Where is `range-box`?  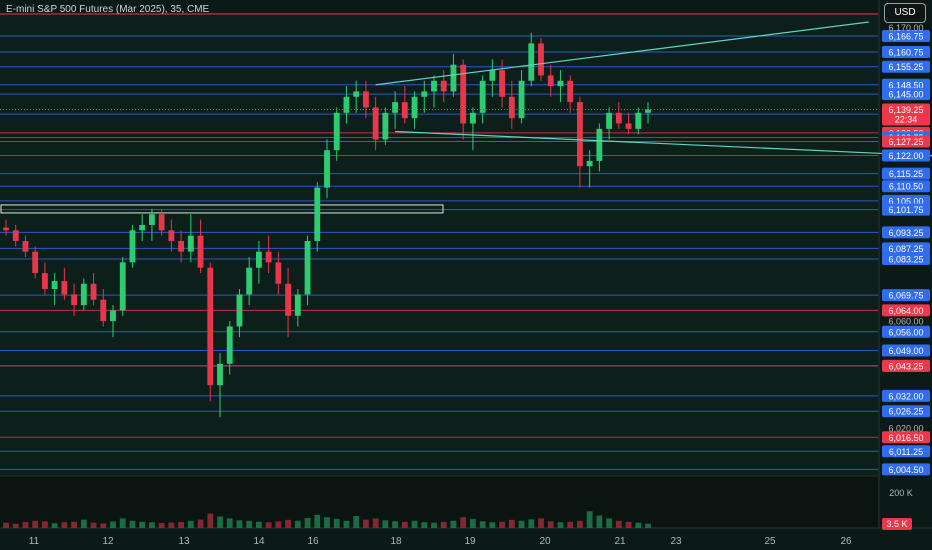 range-box is located at coordinates (222, 209).